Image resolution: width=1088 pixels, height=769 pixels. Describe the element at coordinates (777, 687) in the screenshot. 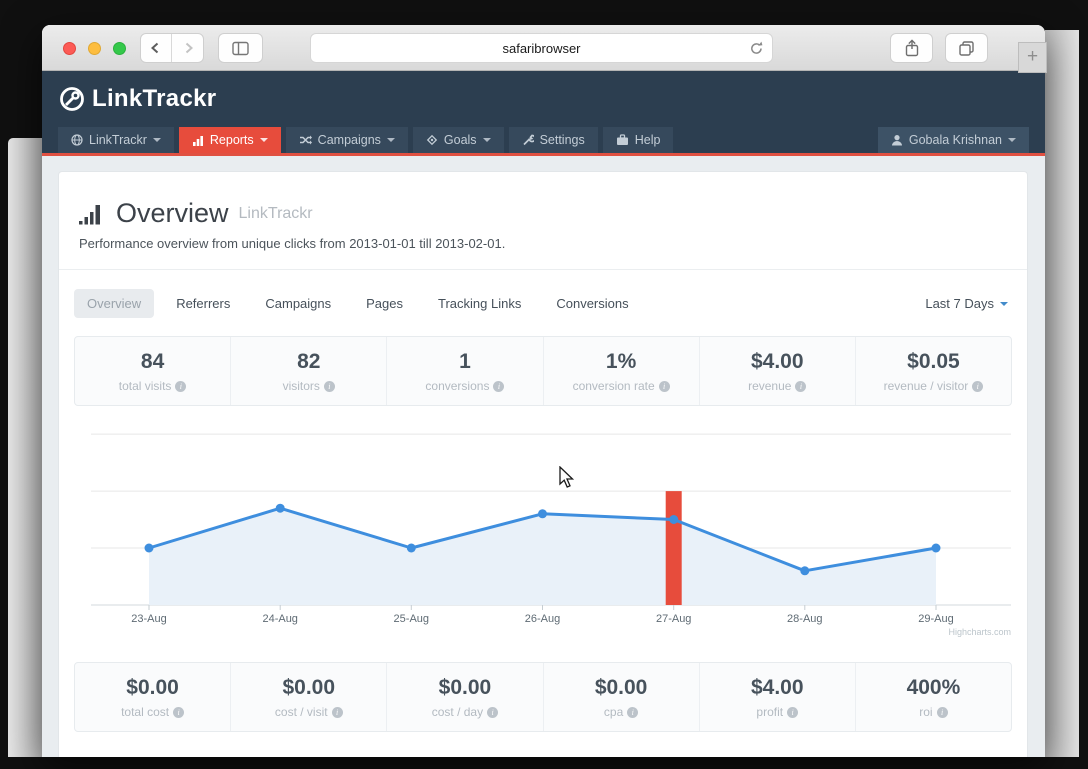

I see `stat-value: $4.00` at that location.